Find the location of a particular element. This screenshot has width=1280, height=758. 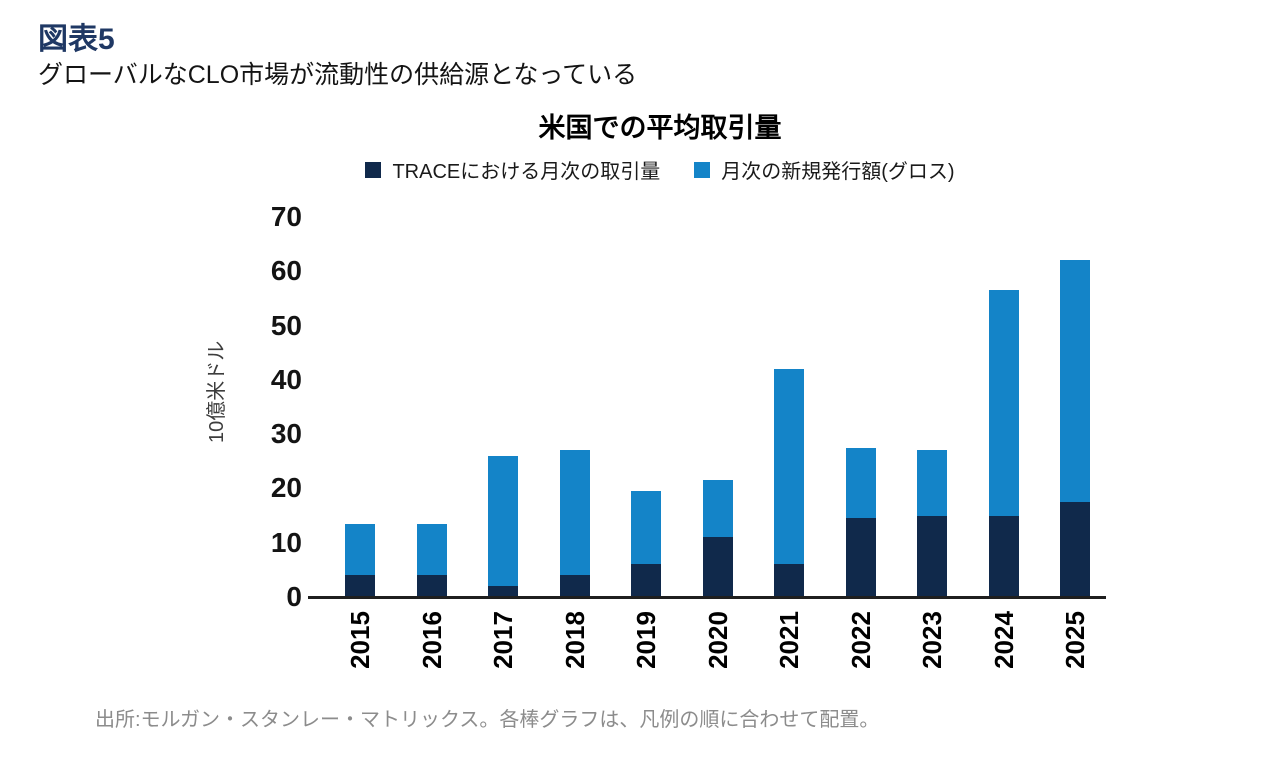

legend-swatch-blue is located at coordinates (702, 169).